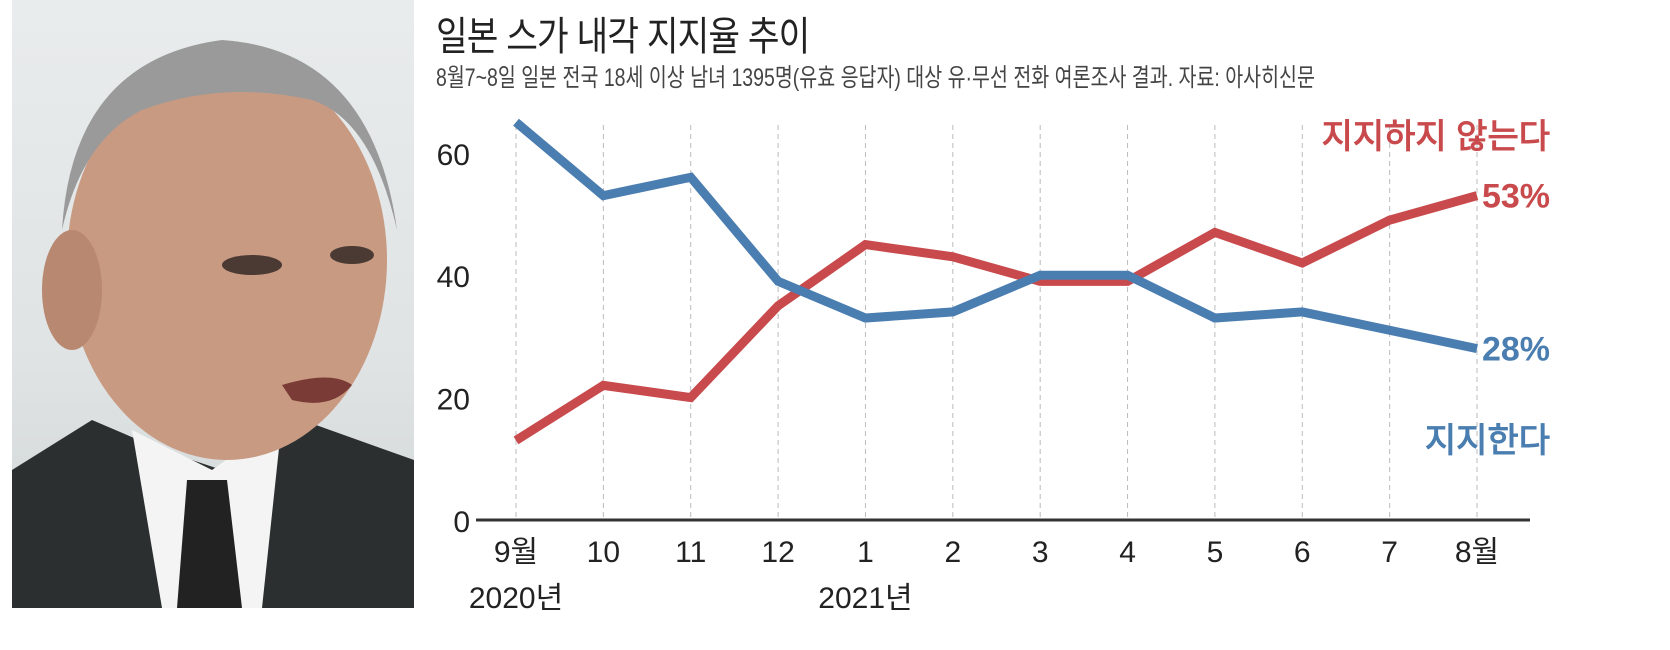 The width and height of the screenshot is (1670, 650). I want to click on x-tick-label: 10, so click(603, 552).